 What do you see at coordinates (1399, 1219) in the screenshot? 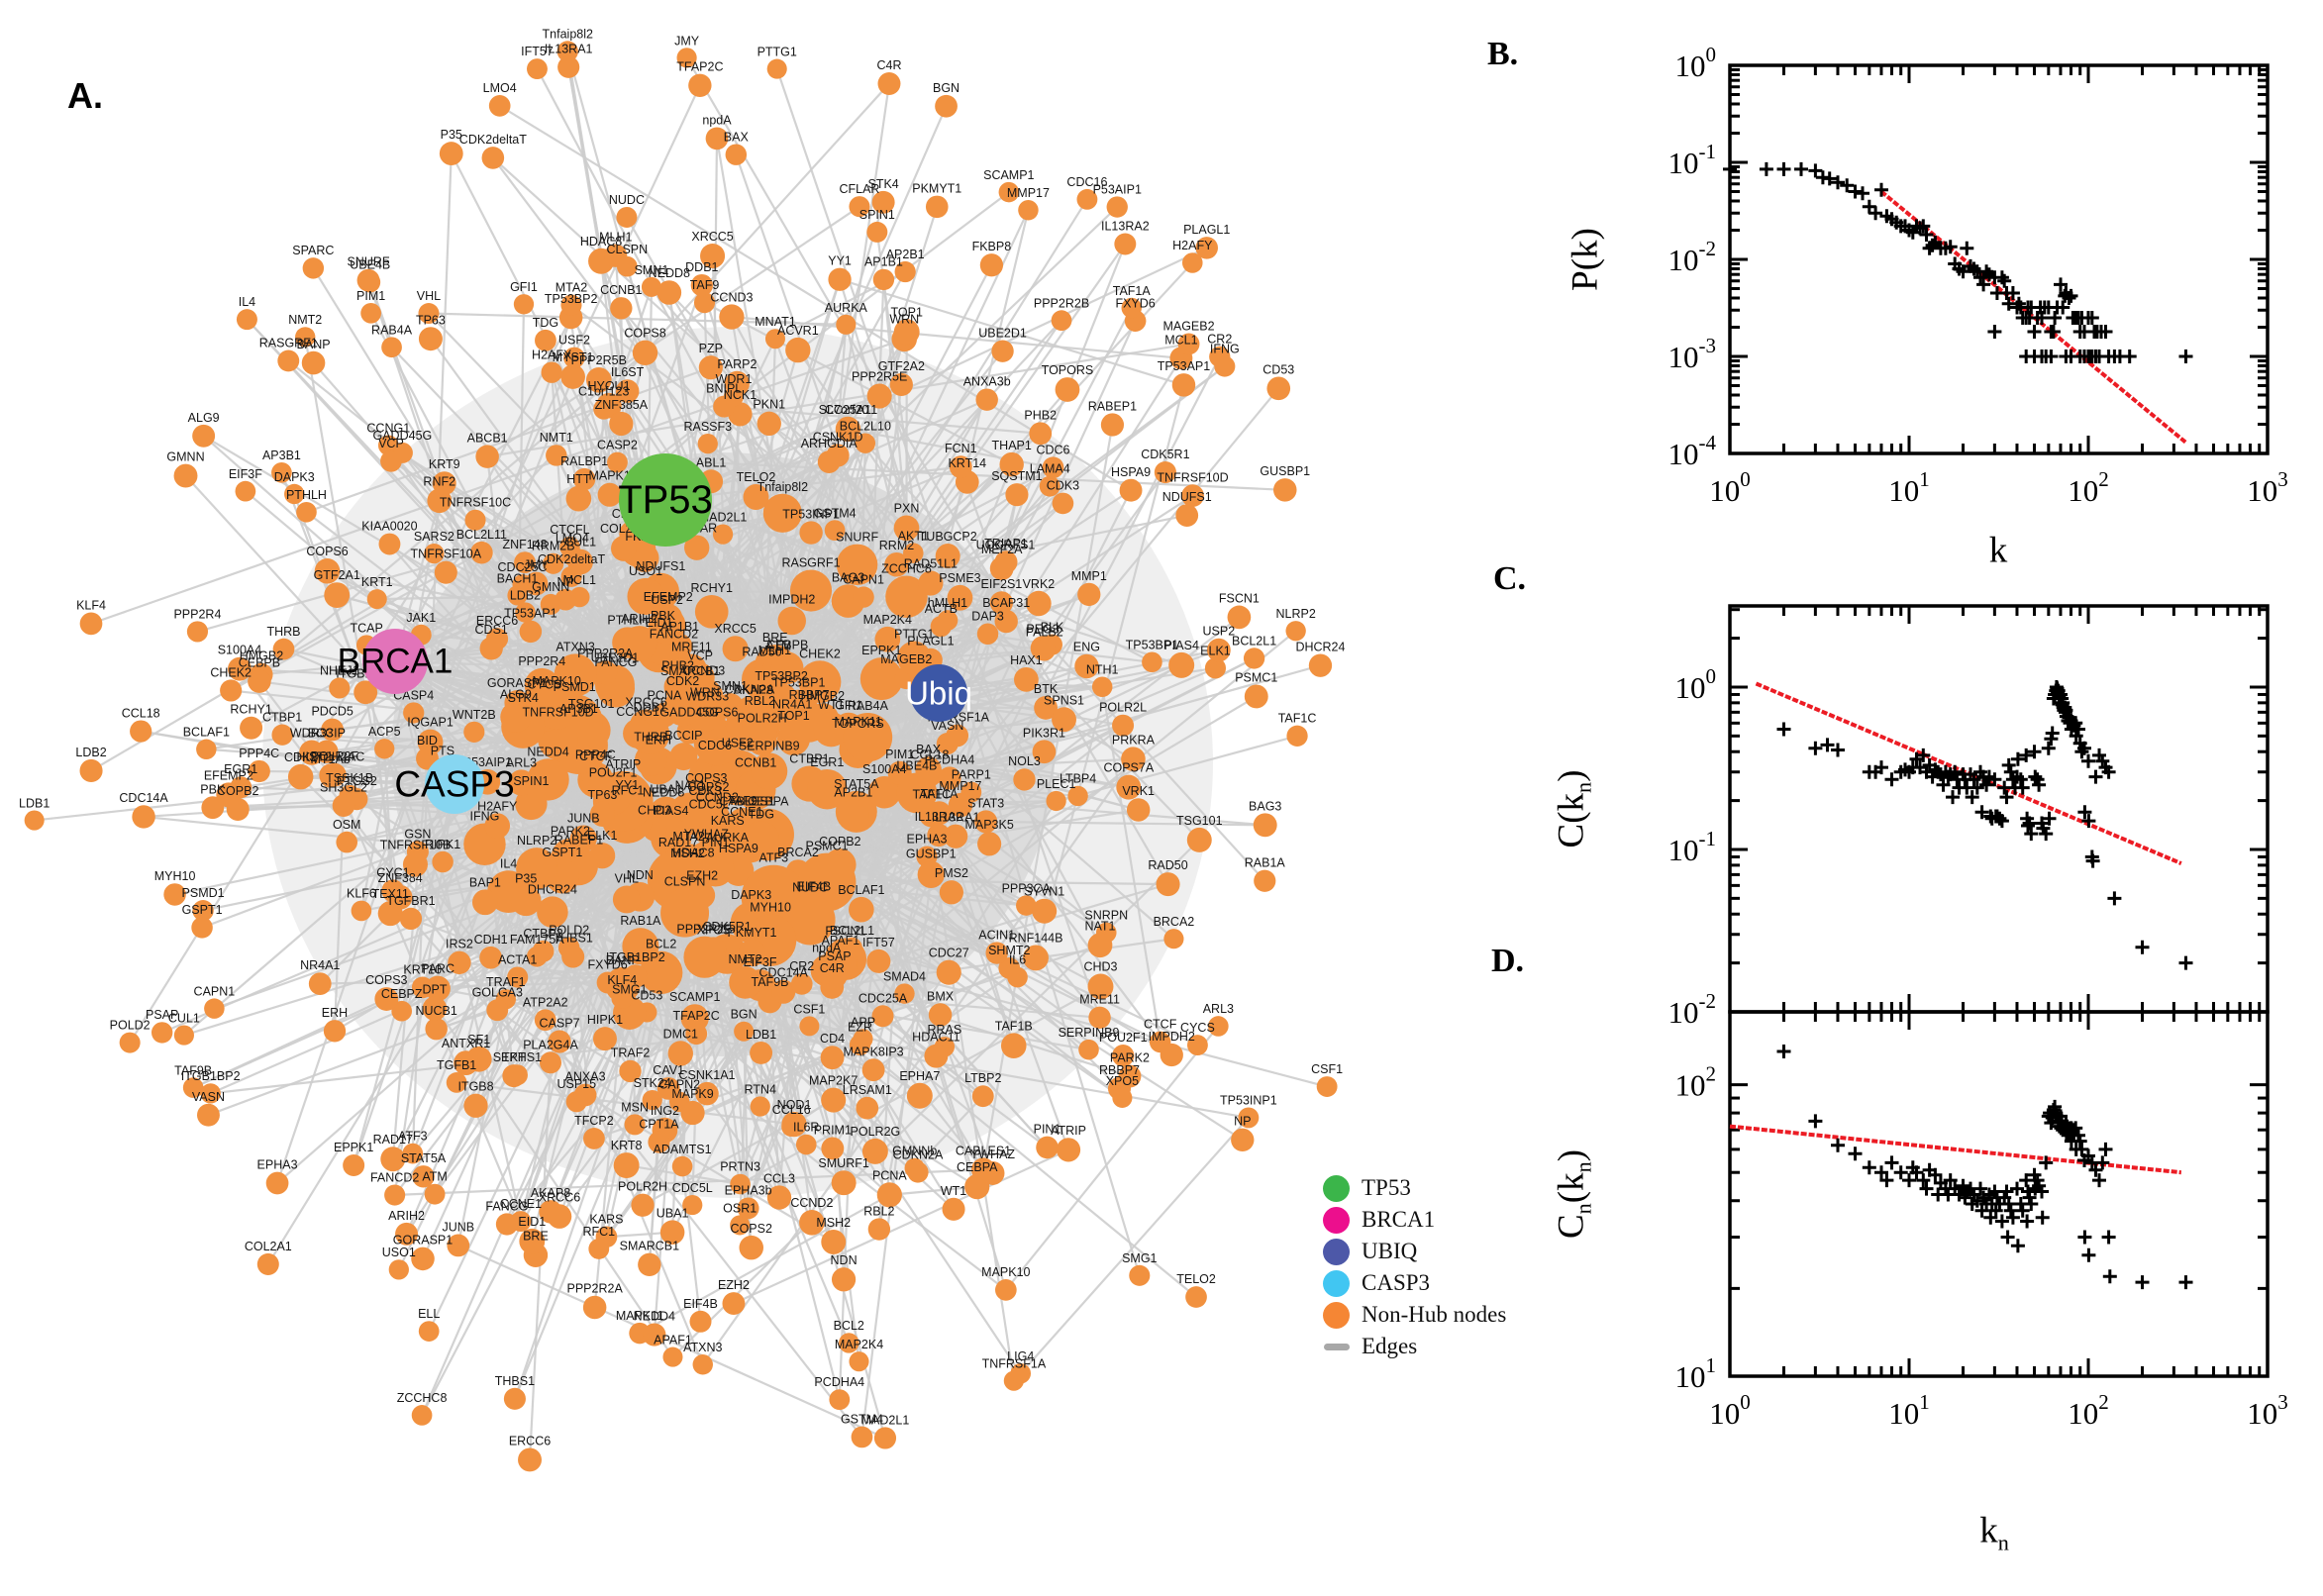
I see `legend-label-brca1: BRCA1` at bounding box center [1399, 1219].